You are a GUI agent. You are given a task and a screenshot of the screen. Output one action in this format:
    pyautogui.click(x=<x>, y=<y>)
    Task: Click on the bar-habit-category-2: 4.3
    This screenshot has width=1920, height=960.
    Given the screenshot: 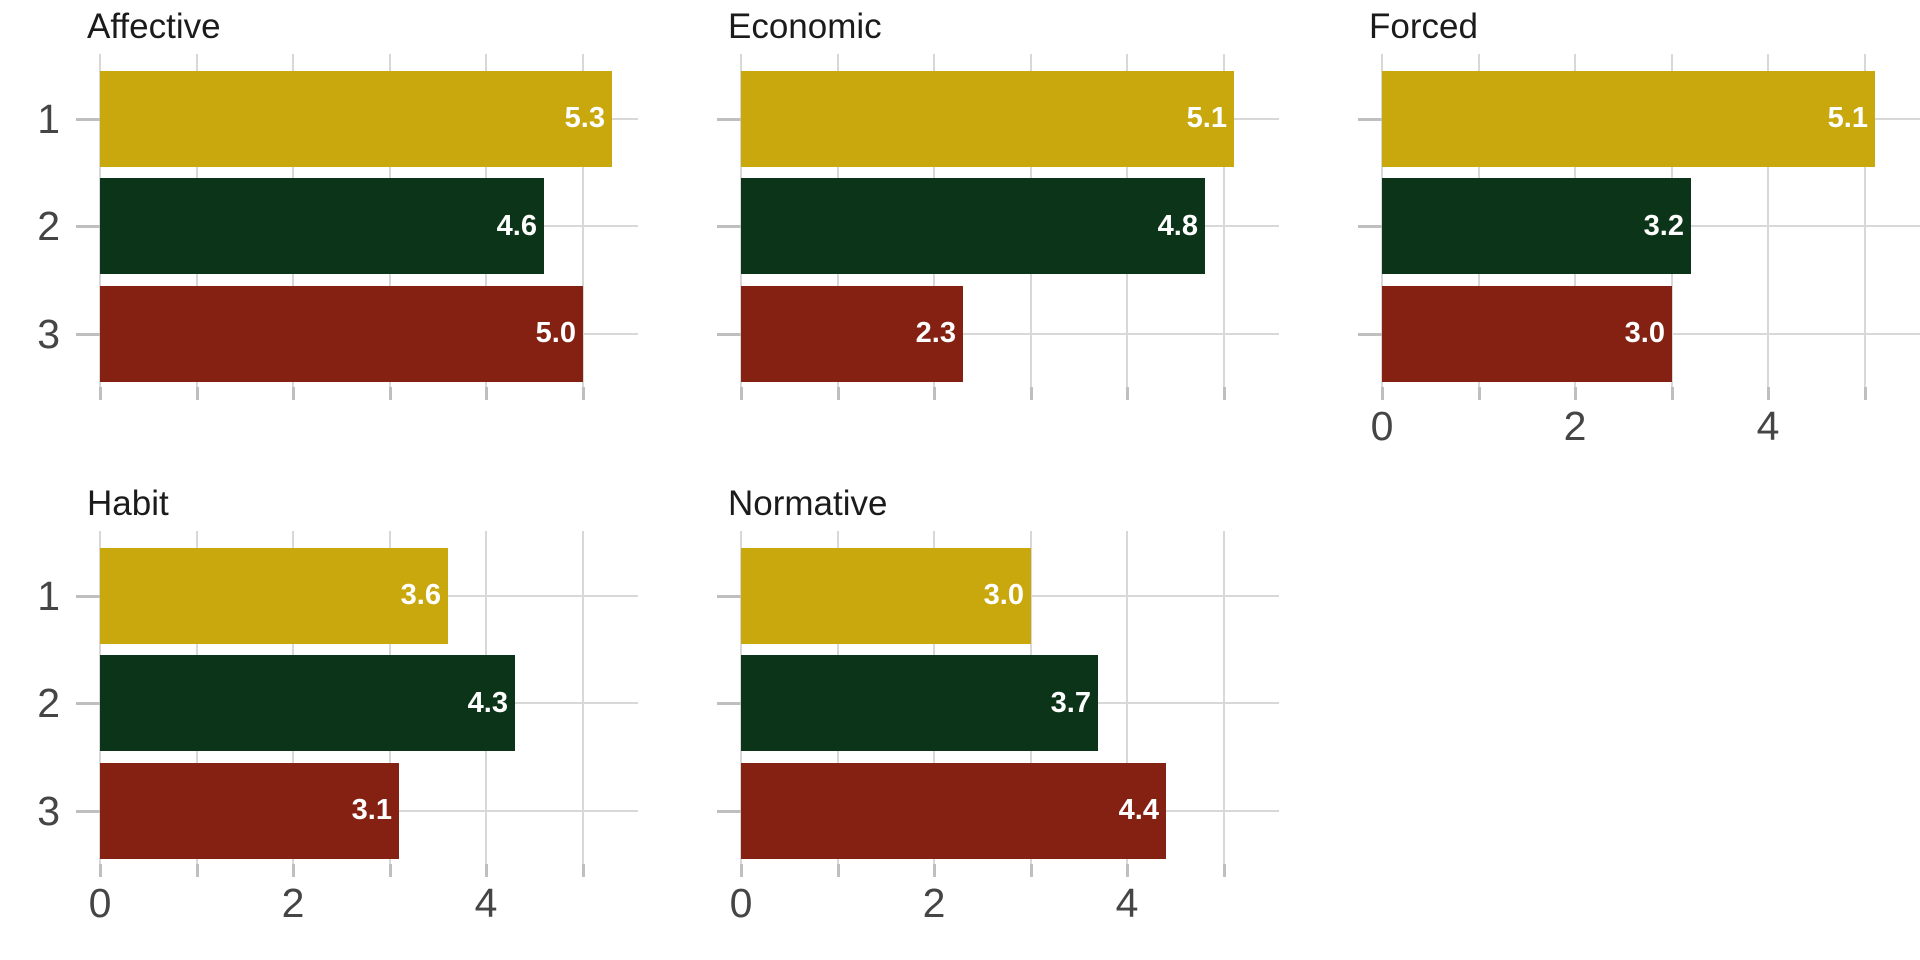 What is the action you would take?
    pyautogui.click(x=307, y=703)
    